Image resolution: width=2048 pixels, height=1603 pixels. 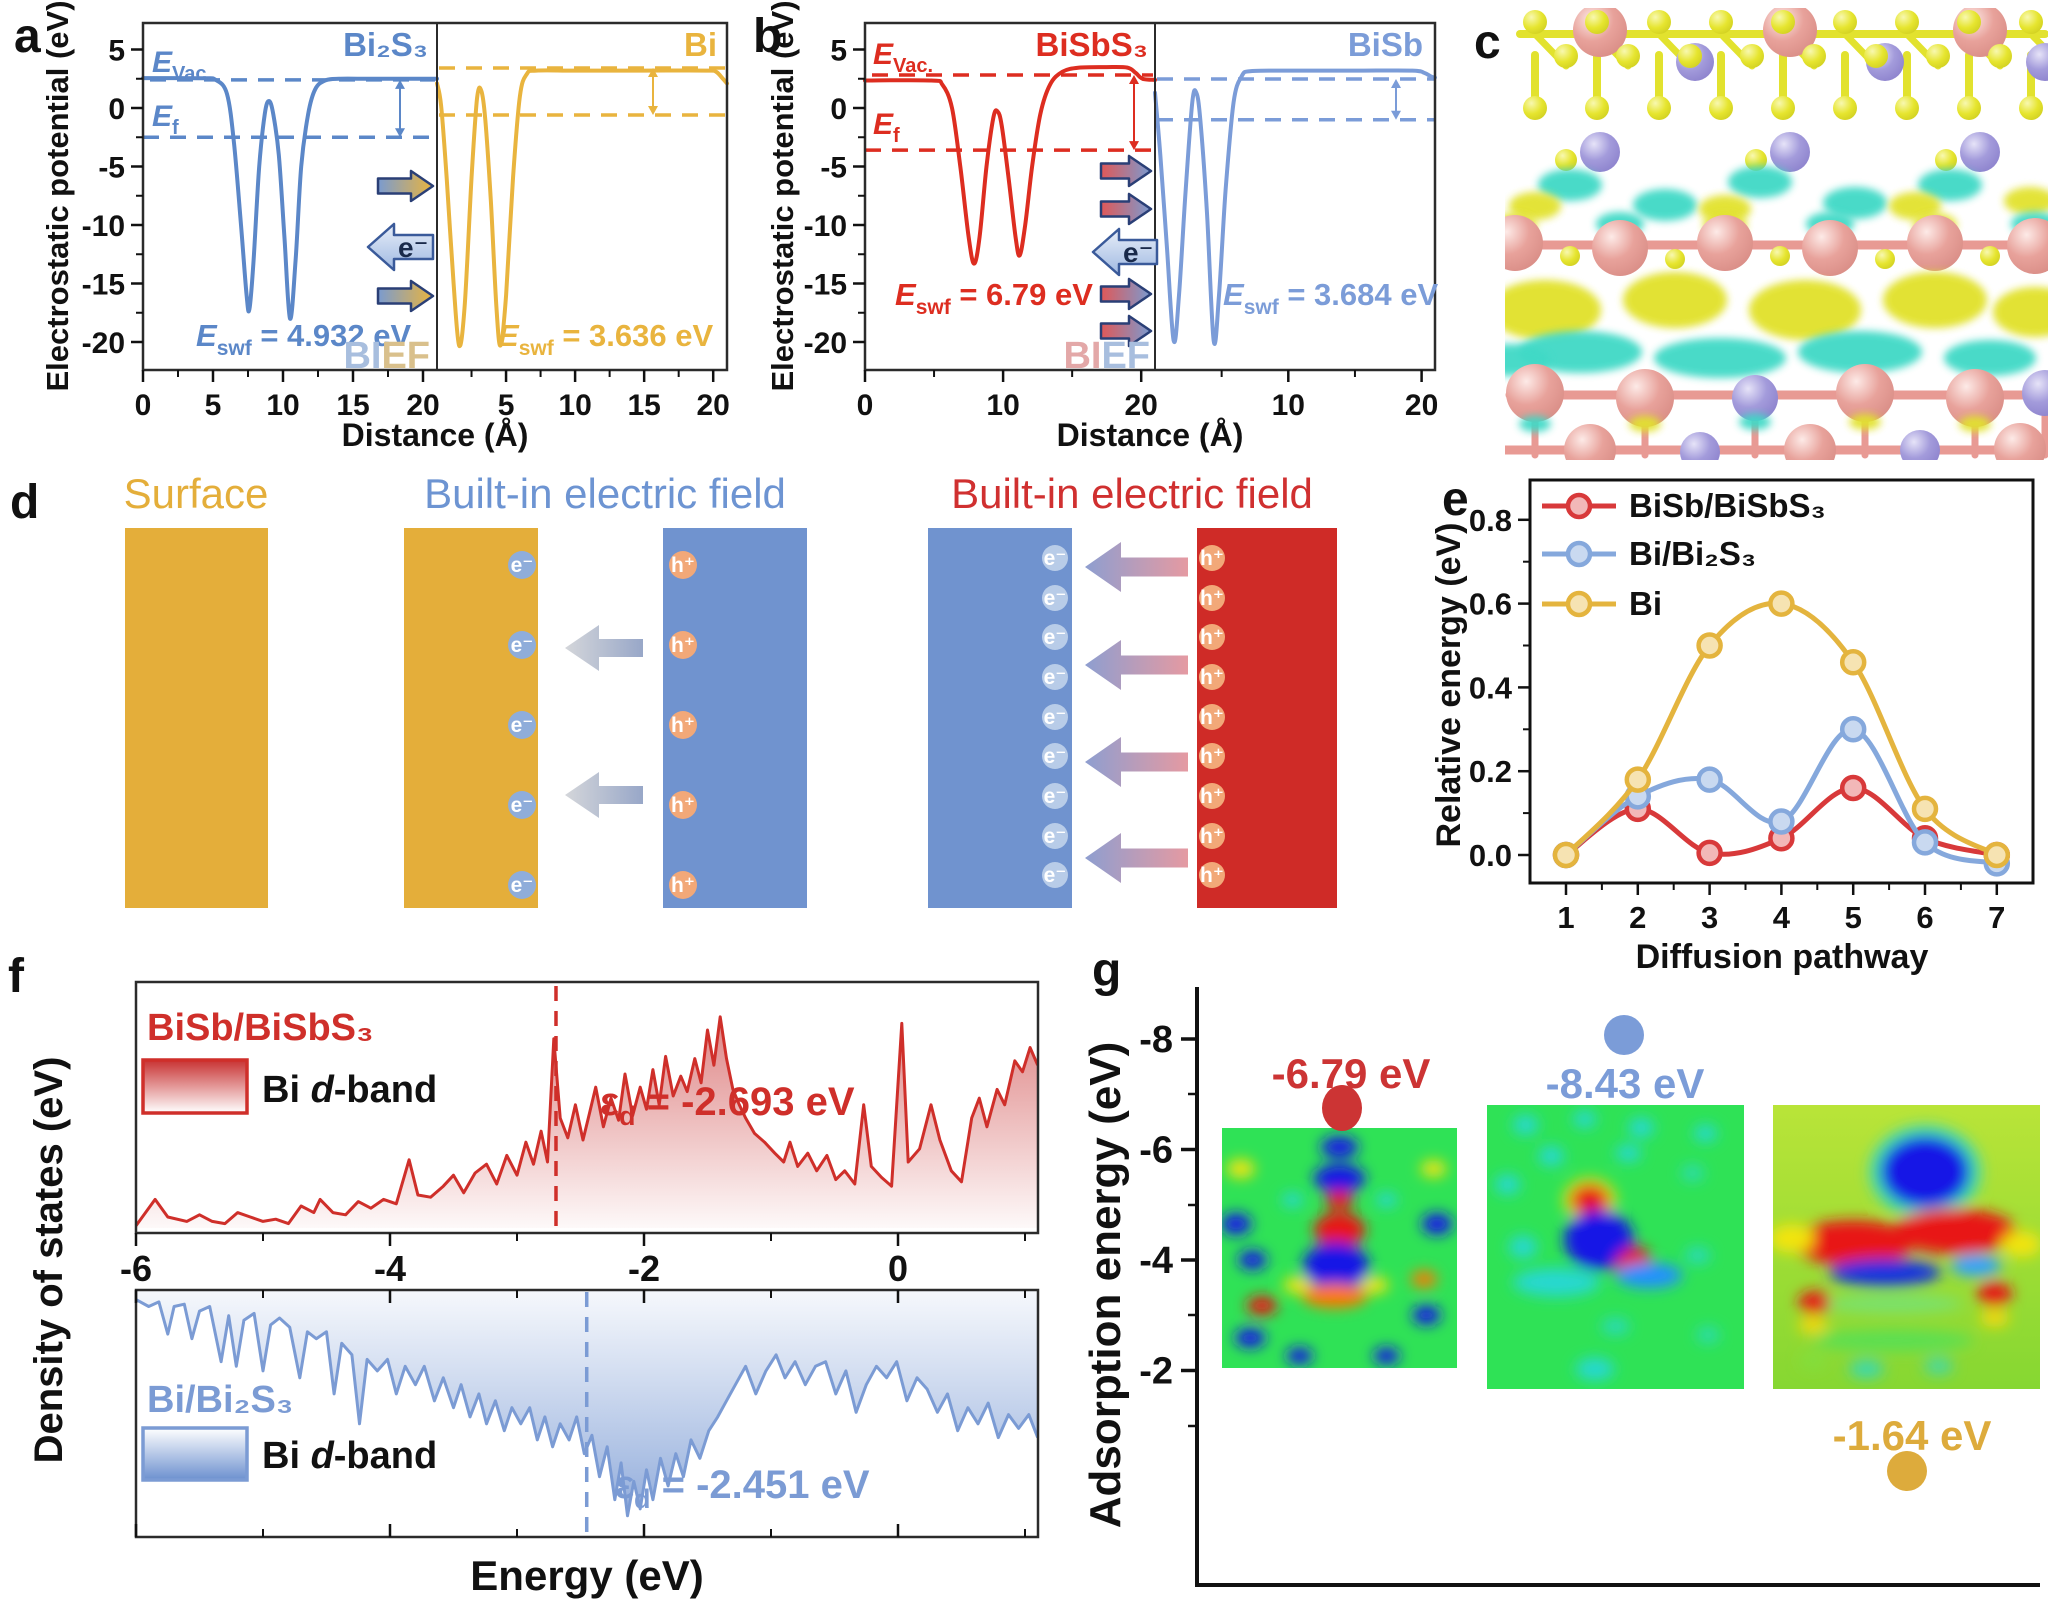 What do you see at coordinates (1010, 165) in the screenshot?
I see `potential-curve` at bounding box center [1010, 165].